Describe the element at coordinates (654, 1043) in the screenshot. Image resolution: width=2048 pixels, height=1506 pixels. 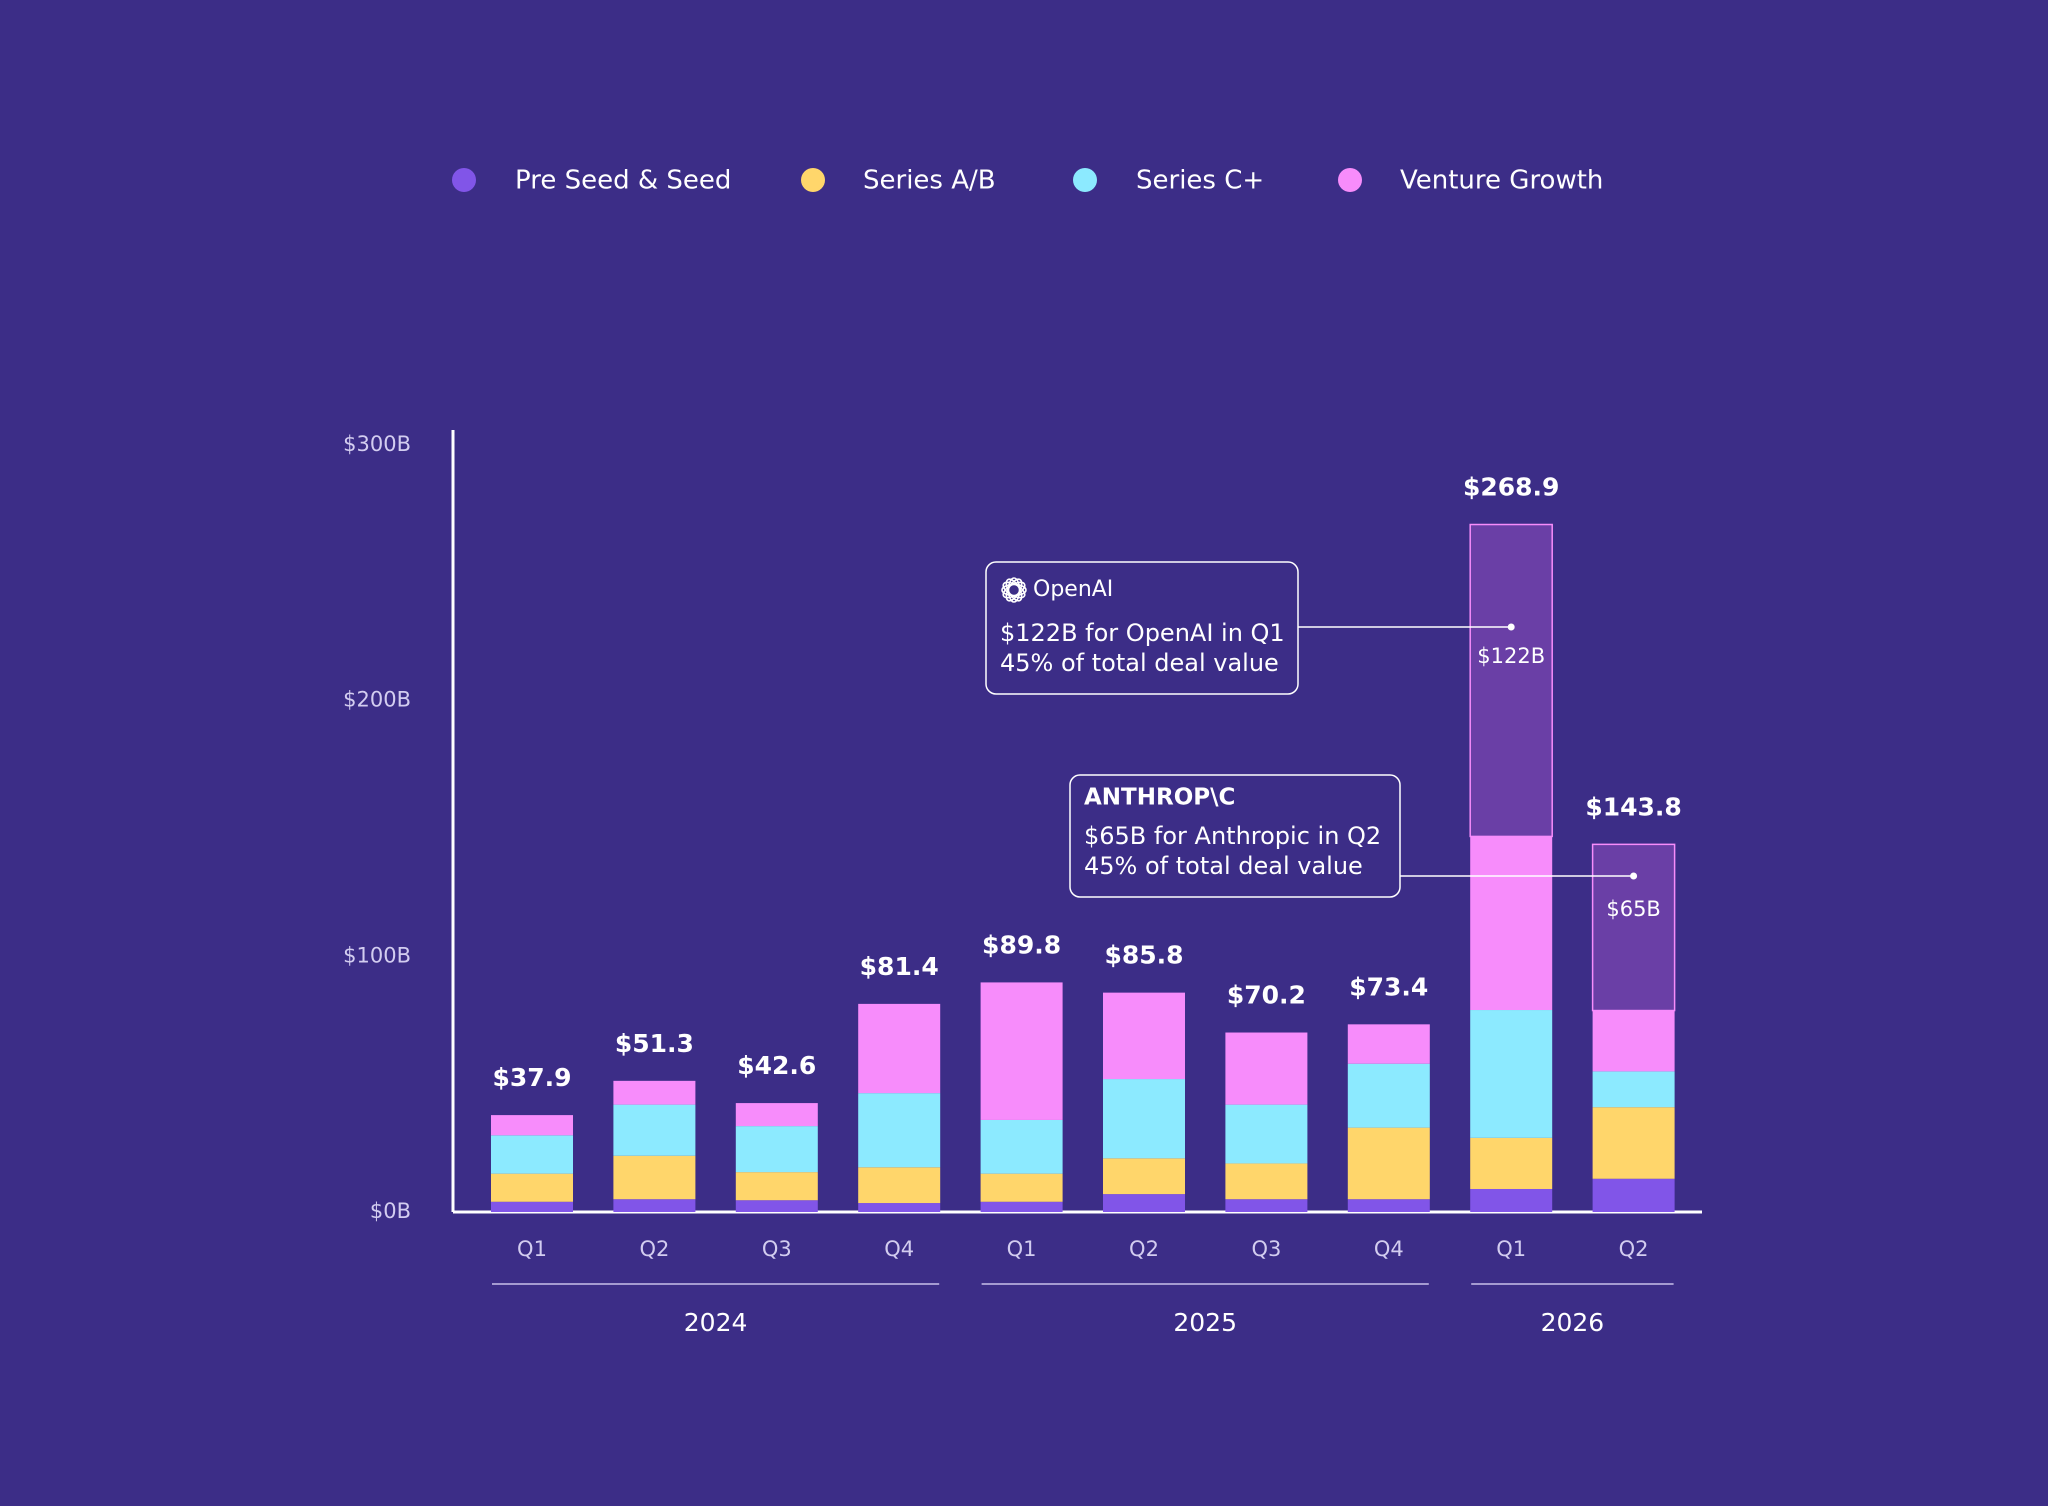
I see `total-label: $51.3` at that location.